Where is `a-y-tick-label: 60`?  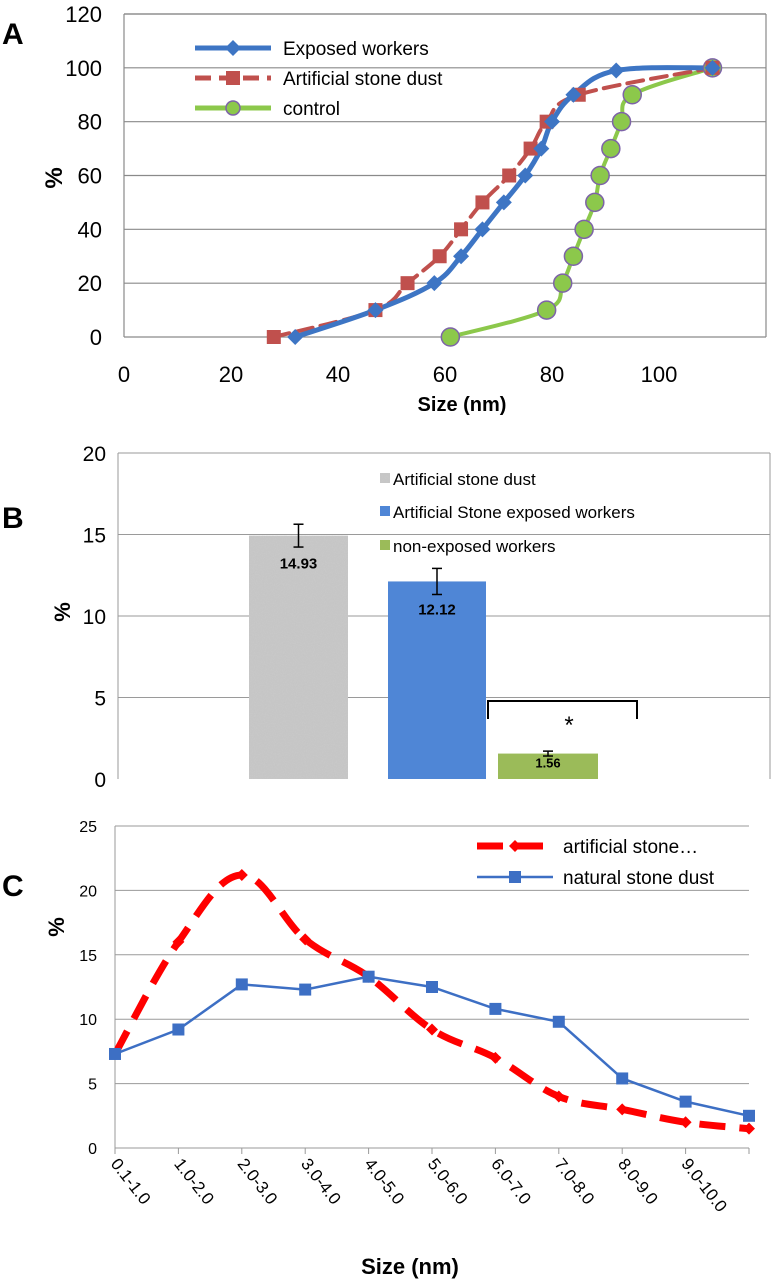 a-y-tick-label: 60 is located at coordinates (90, 176).